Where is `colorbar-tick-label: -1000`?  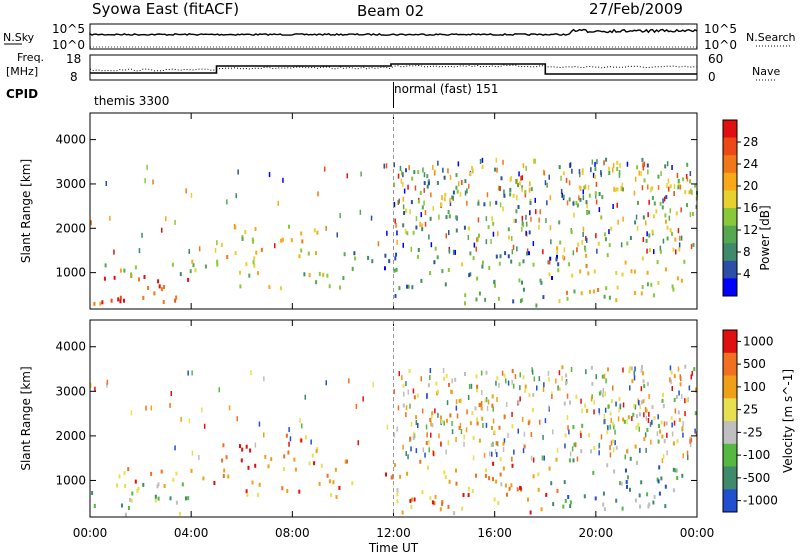 colorbar-tick-label: -1000 is located at coordinates (760, 501).